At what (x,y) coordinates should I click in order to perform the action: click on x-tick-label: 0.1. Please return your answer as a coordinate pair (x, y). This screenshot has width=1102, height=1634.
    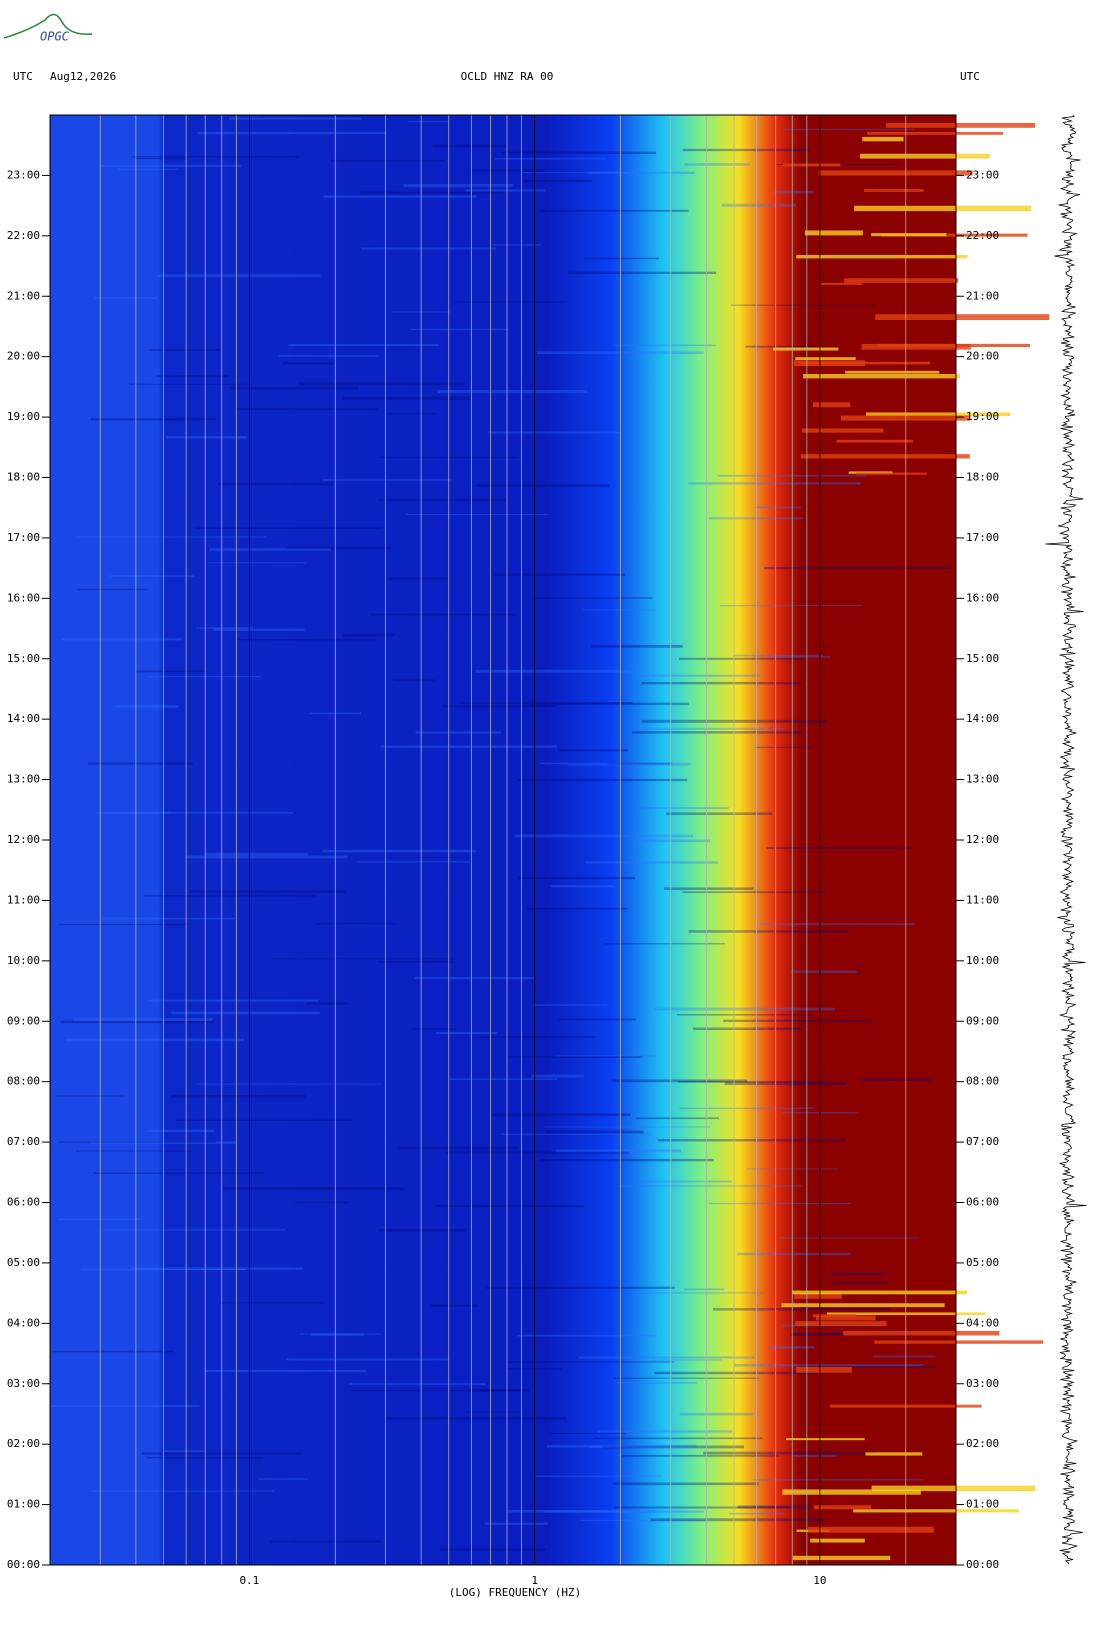
    Looking at the image, I should click on (249, 1580).